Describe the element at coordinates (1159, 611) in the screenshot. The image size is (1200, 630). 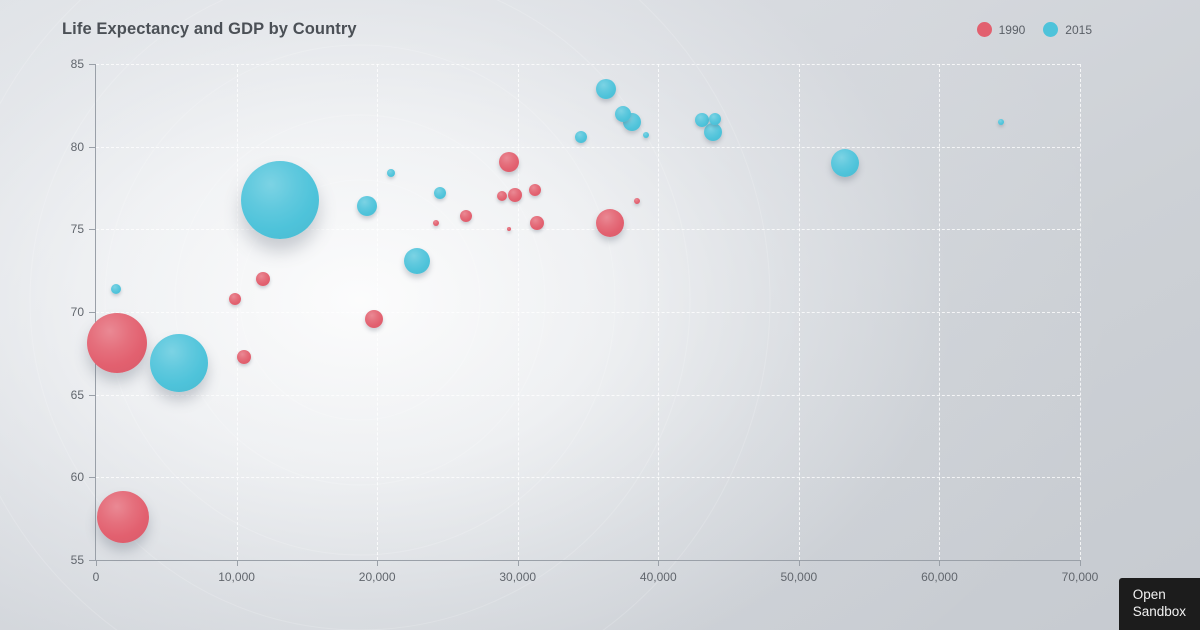
I see `open-sandbox-line2: Sandbox` at that location.